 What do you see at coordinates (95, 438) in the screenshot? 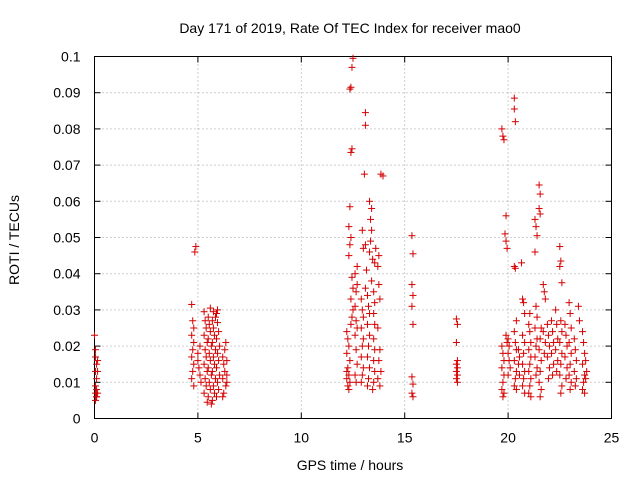
I see `x-tick-label: 0` at bounding box center [95, 438].